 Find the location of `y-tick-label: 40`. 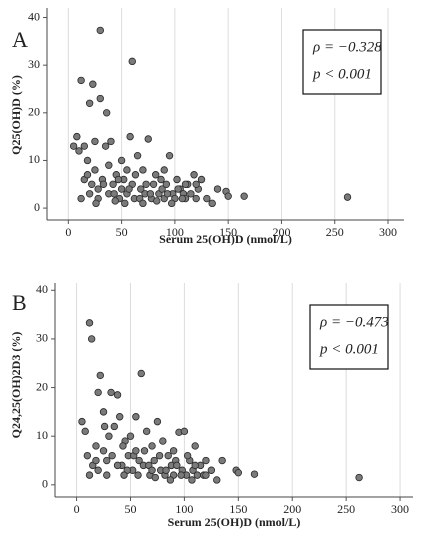

y-tick-label: 40 is located at coordinates (34, 16).